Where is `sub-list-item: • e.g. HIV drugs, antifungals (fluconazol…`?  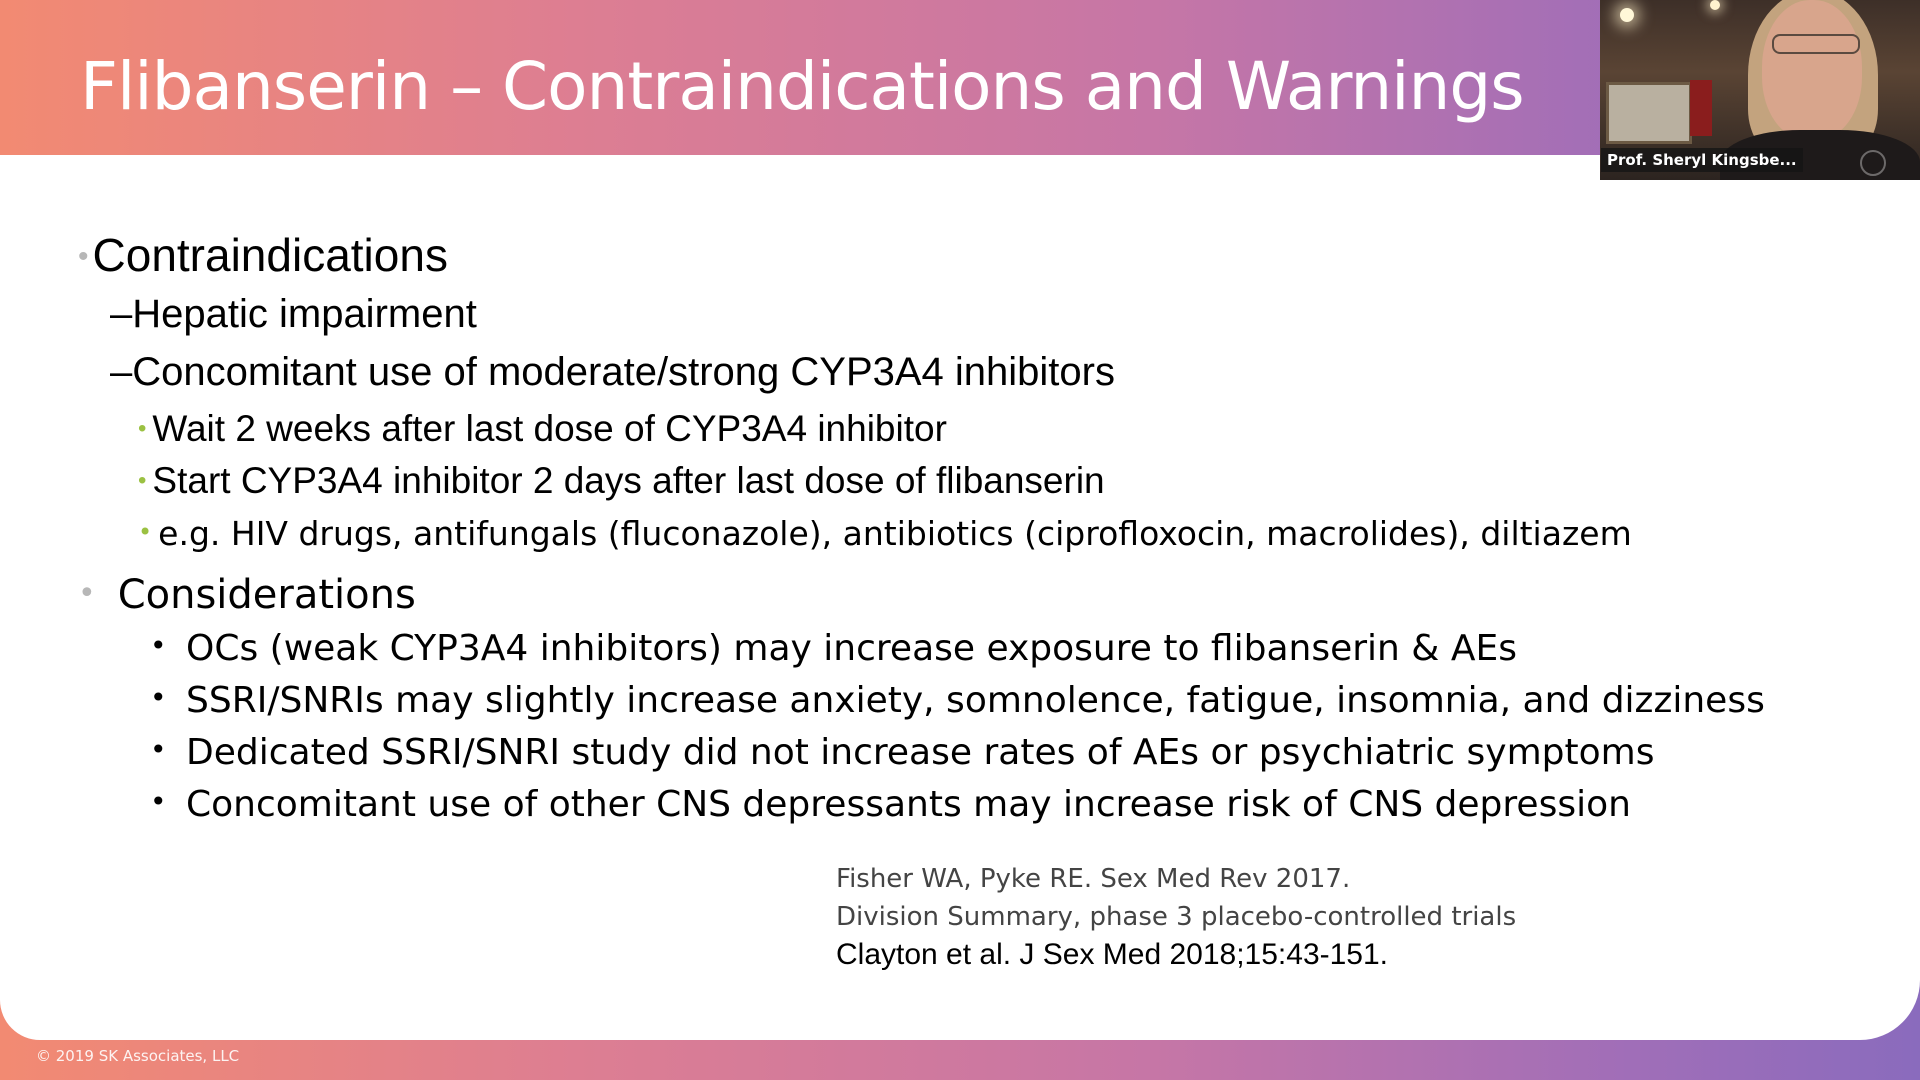
sub-list-item: • e.g. HIV drugs, antifungals (fluconazol… is located at coordinates (885, 533).